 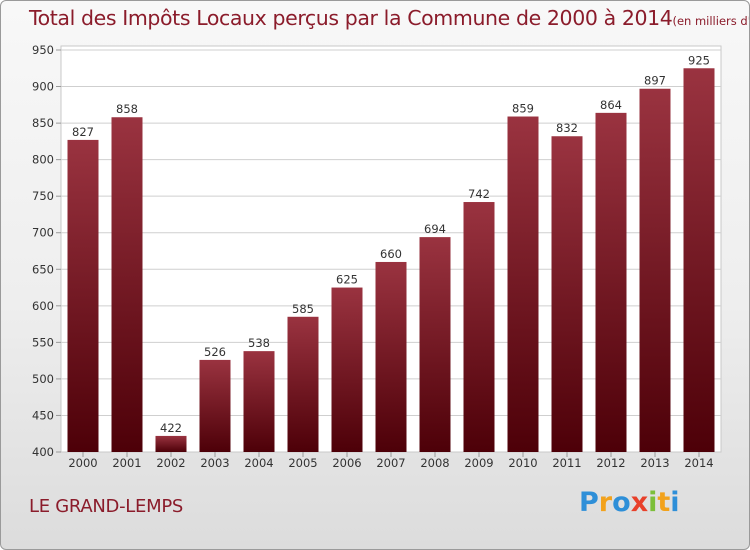 What do you see at coordinates (610, 463) in the screenshot?
I see `x-tick-label: 2012` at bounding box center [610, 463].